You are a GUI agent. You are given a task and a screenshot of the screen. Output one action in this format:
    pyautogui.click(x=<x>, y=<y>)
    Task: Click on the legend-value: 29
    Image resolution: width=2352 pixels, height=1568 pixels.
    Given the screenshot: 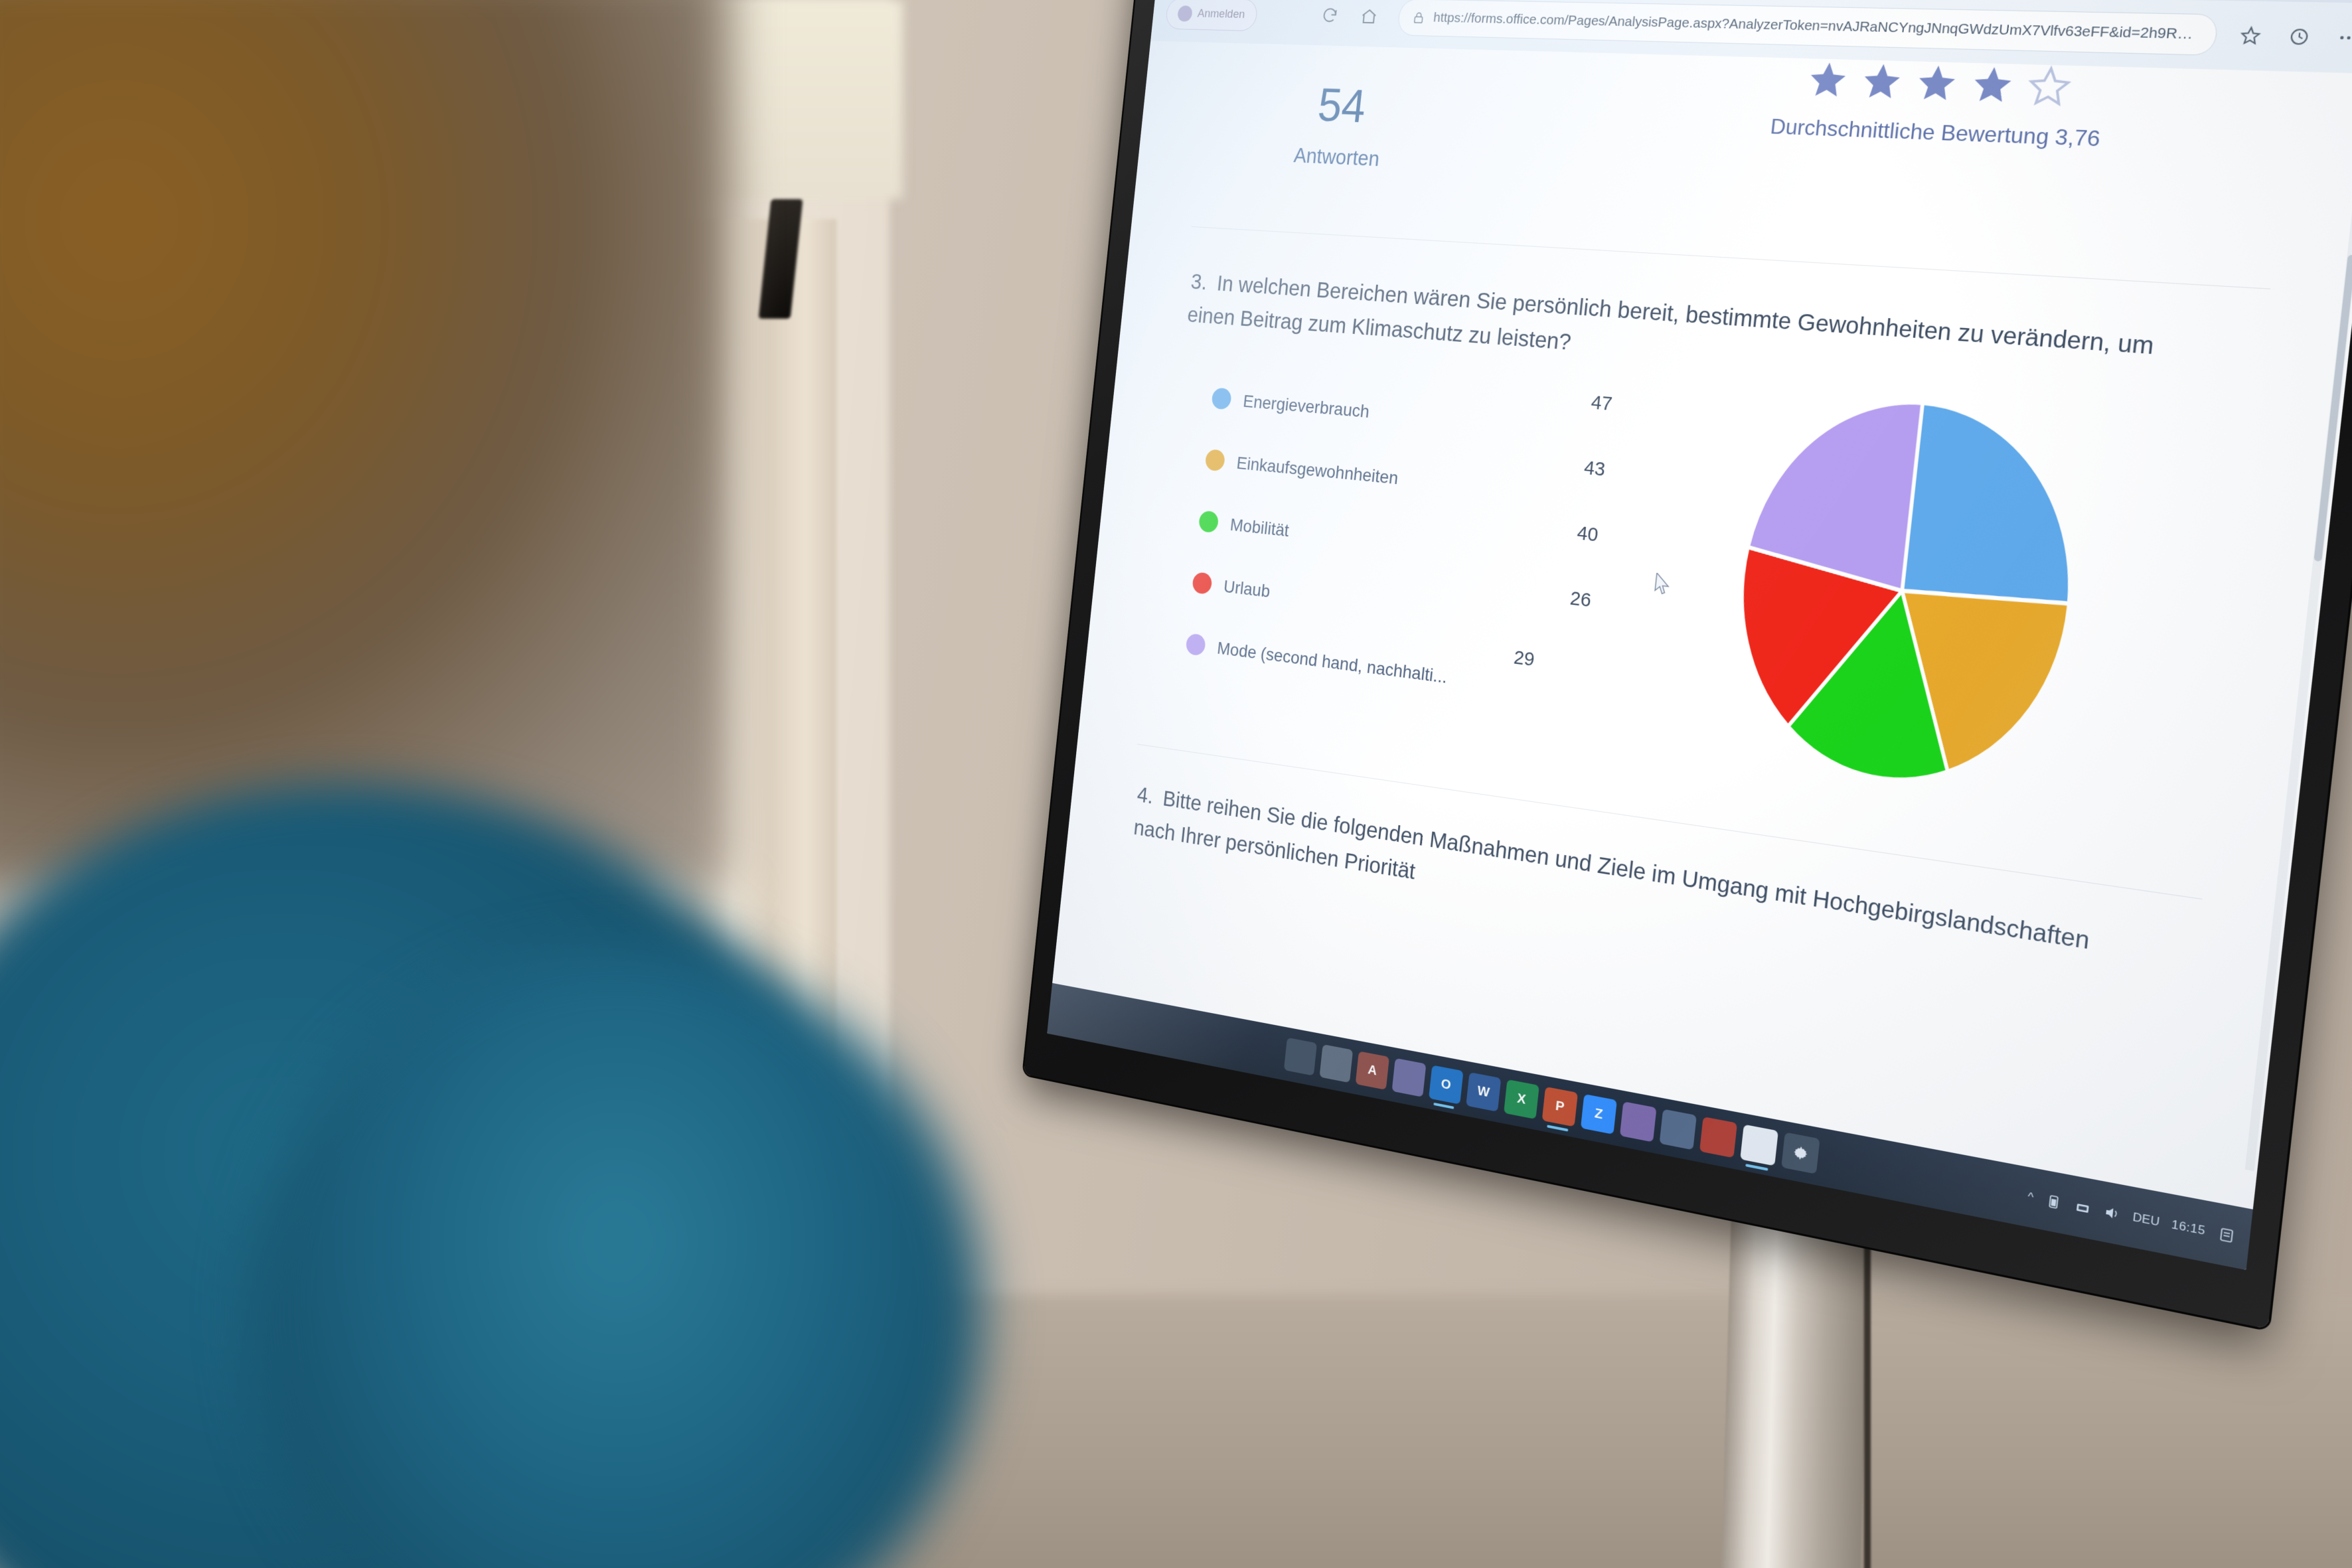 What is the action you would take?
    pyautogui.click(x=1524, y=658)
    